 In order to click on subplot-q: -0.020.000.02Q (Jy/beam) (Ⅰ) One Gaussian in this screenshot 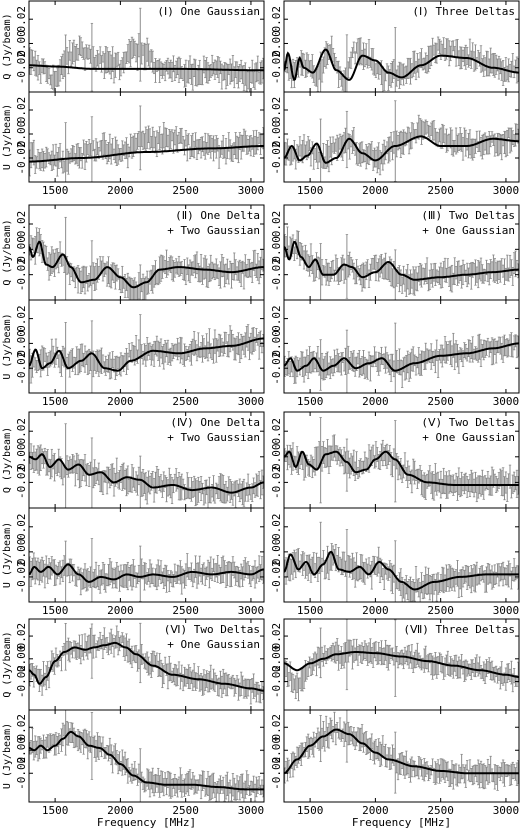, I will do `click(133, 46)`.